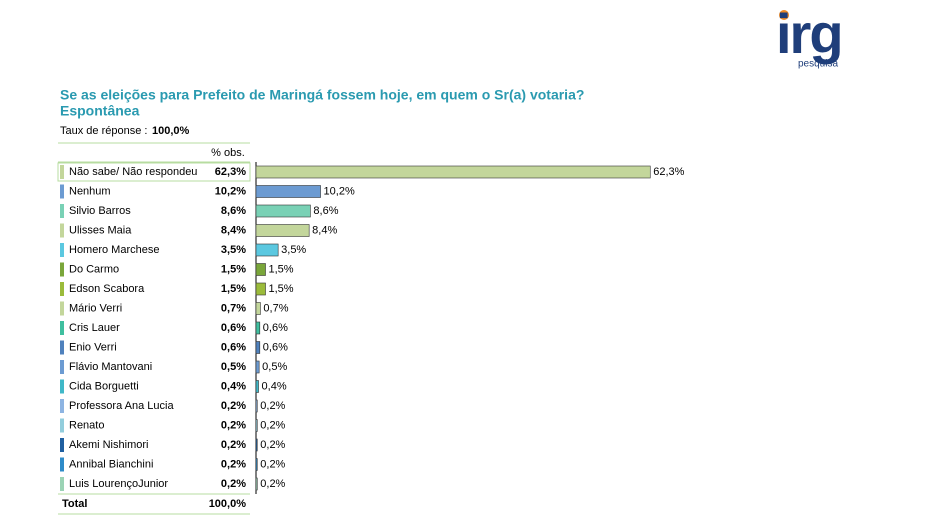 Image resolution: width=946 pixels, height=532 pixels. What do you see at coordinates (93, 347) in the screenshot?
I see `category-label: Enio Verri` at bounding box center [93, 347].